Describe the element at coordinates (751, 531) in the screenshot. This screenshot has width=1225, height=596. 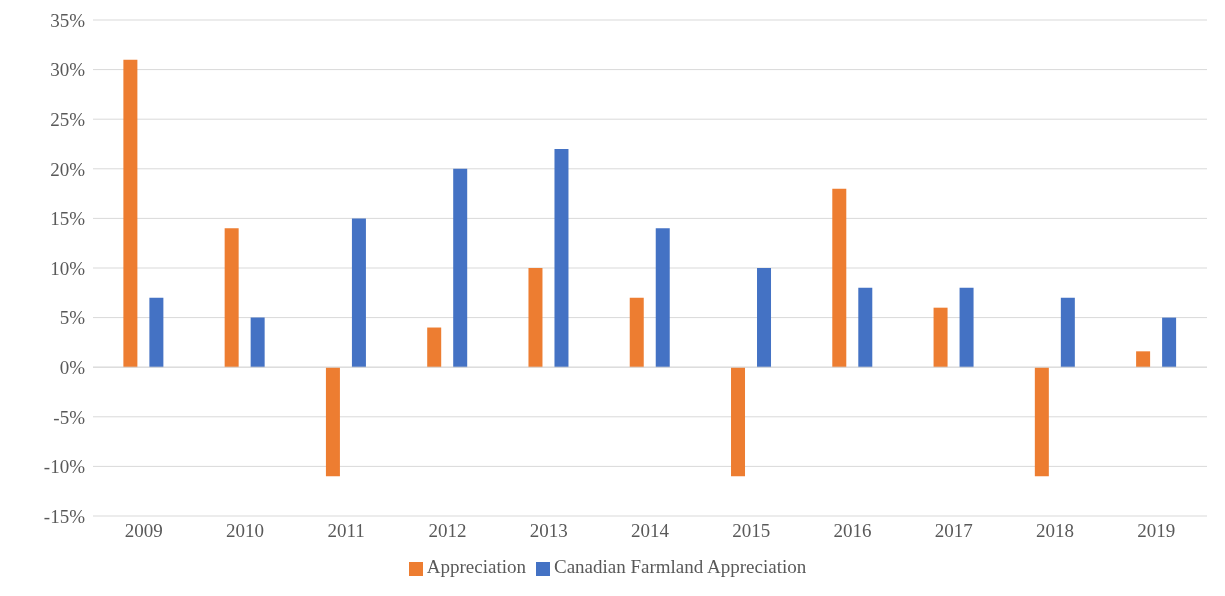
I see `x-tick-label: 2015` at that location.